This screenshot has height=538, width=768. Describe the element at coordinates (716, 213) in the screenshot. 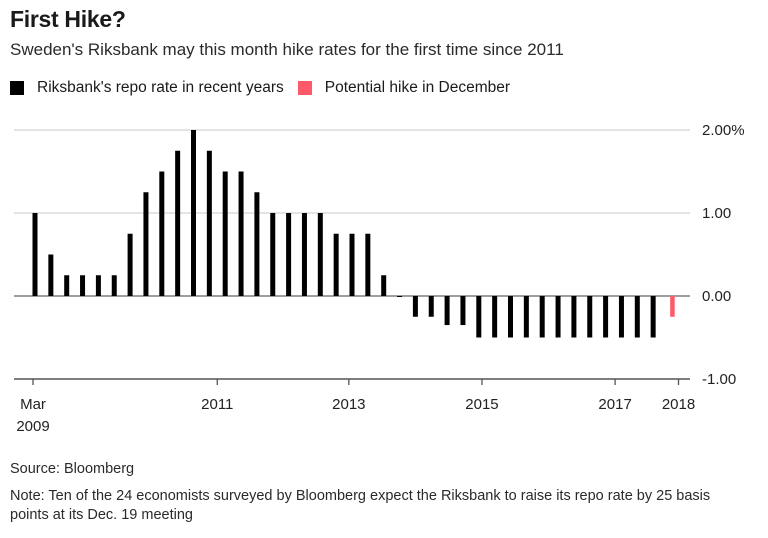

I see `y-tick-label: 1.00` at that location.